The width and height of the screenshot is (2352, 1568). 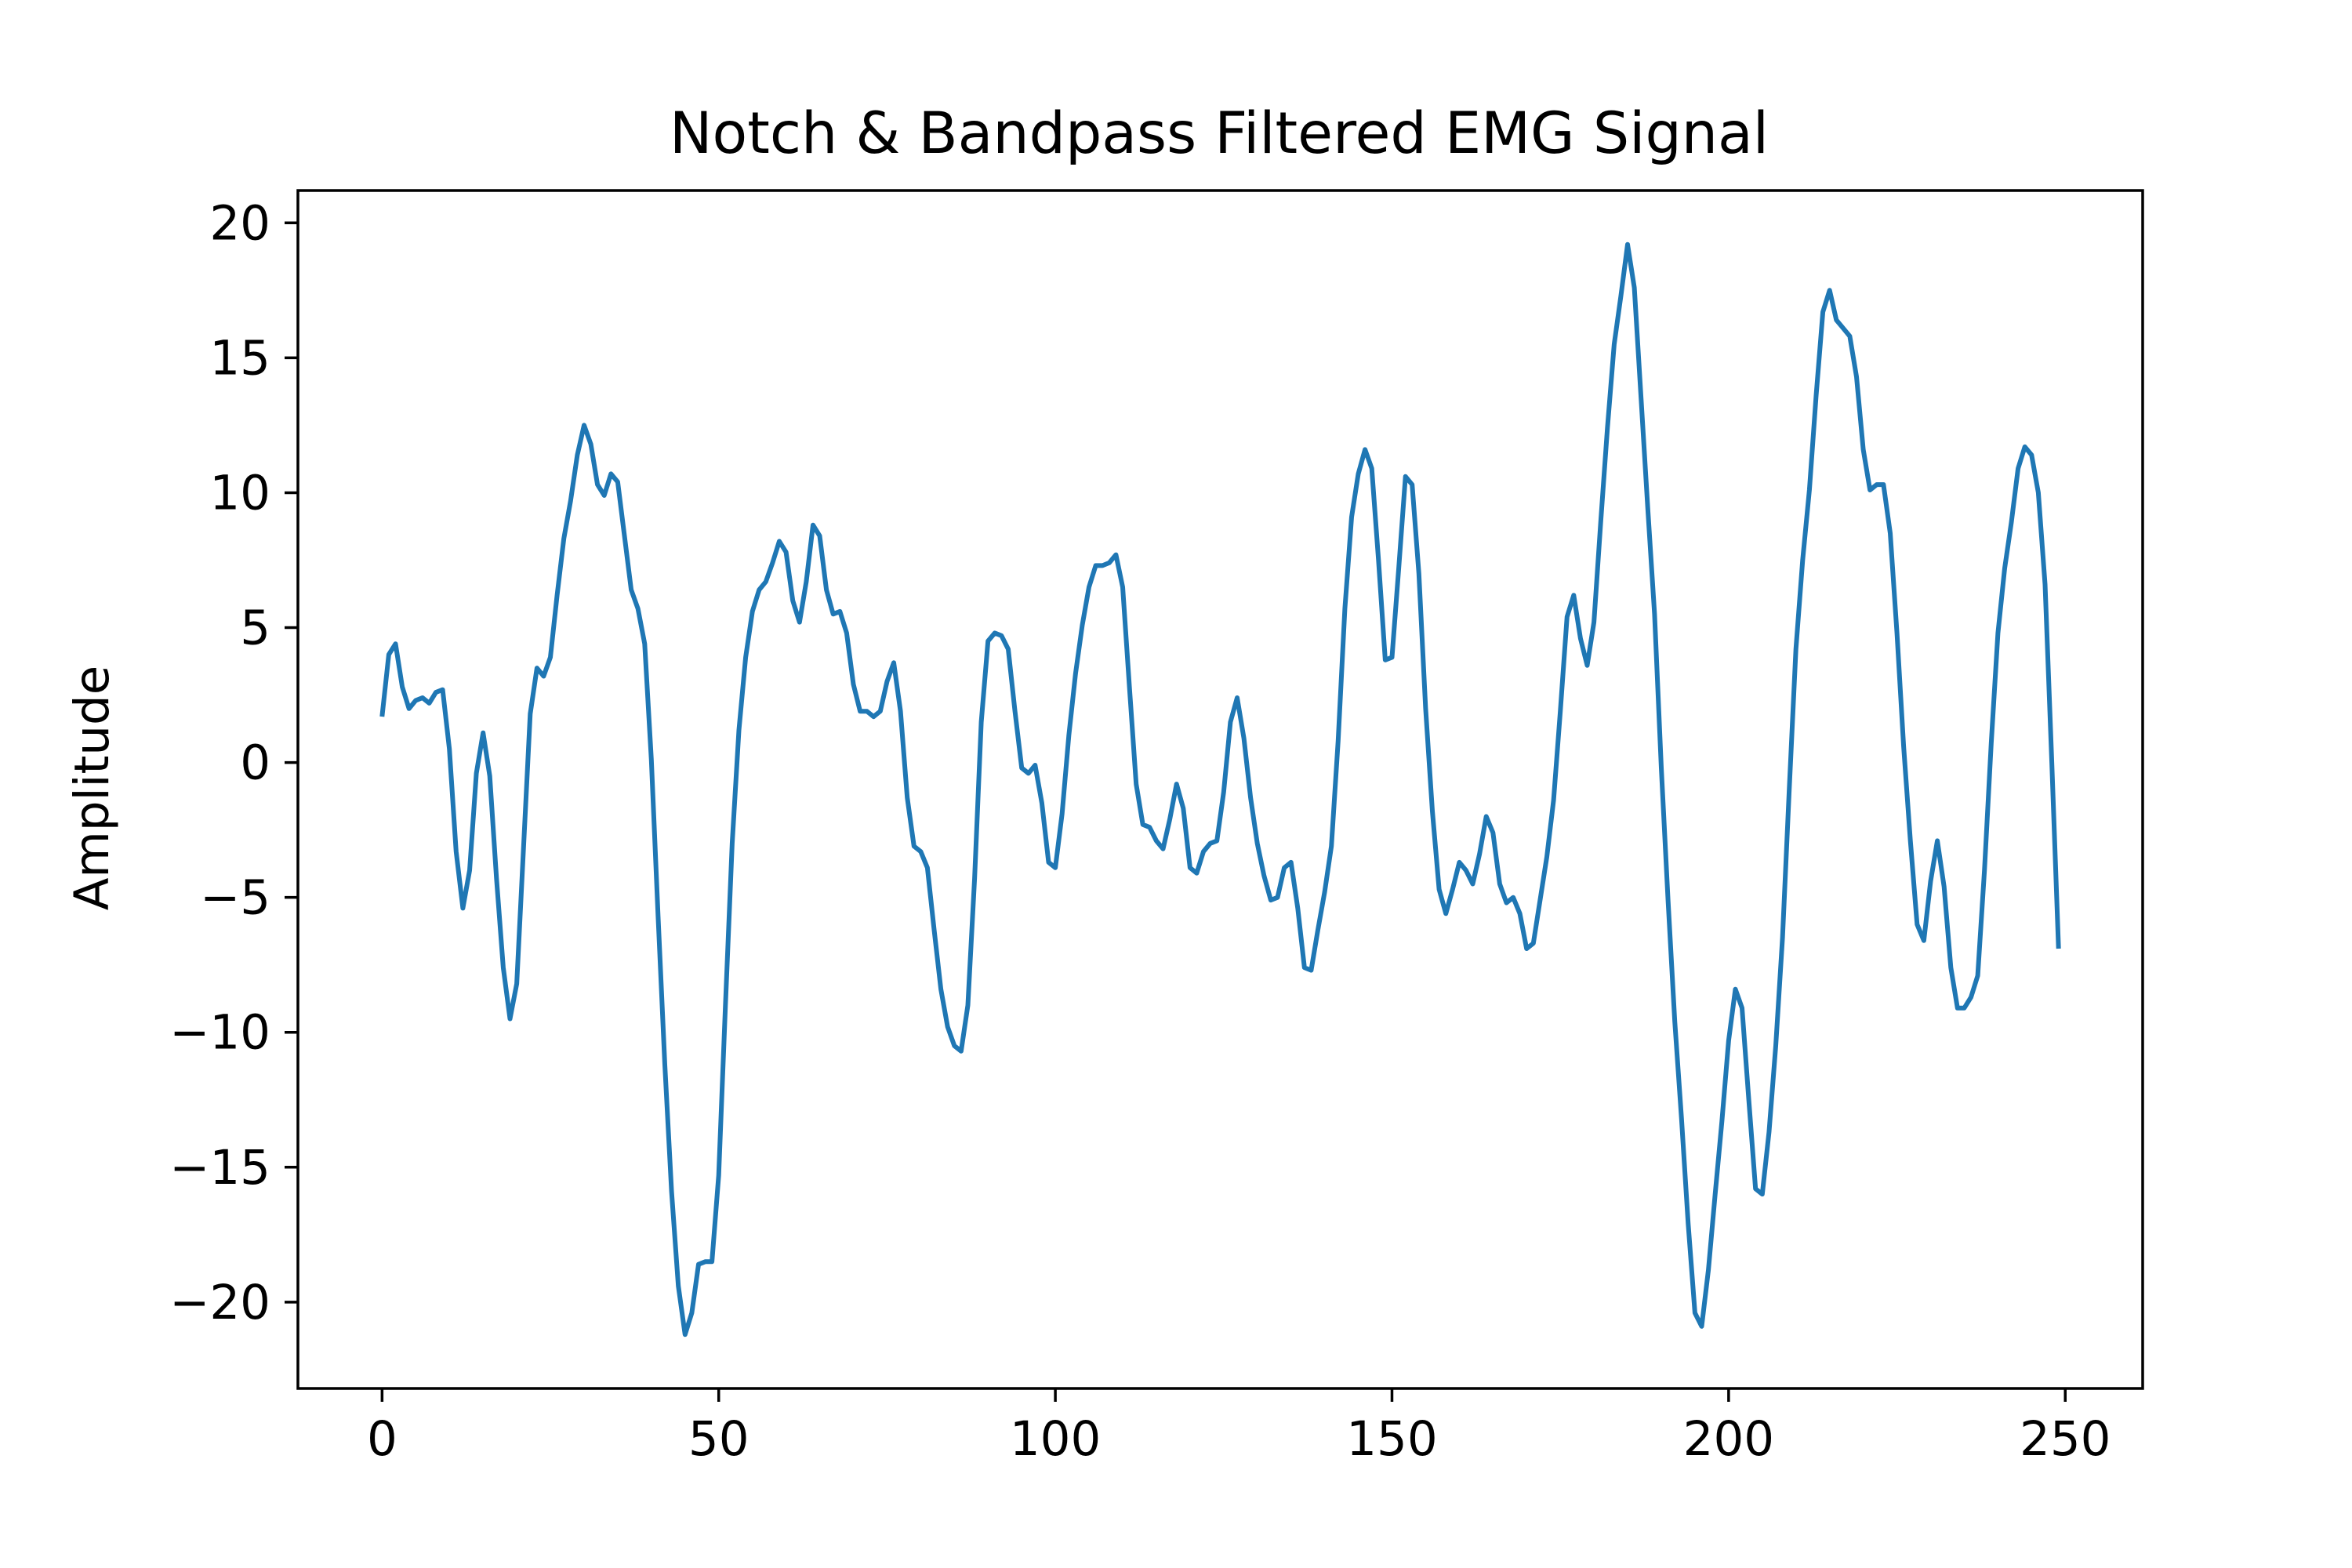 What do you see at coordinates (1391, 1439) in the screenshot?
I see `x-tick-label: 150` at bounding box center [1391, 1439].